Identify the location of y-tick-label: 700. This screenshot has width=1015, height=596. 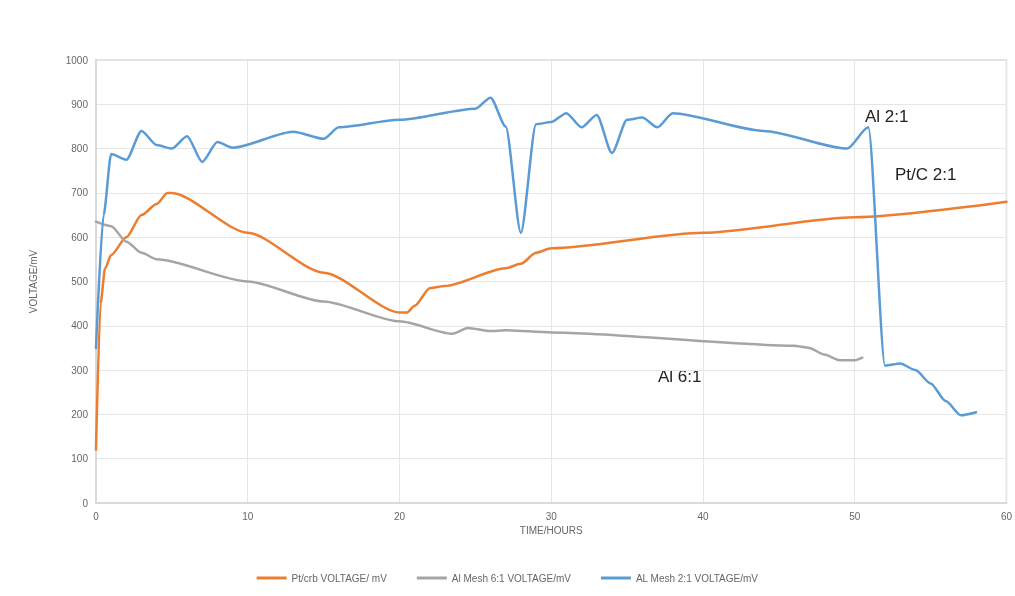
(80, 193).